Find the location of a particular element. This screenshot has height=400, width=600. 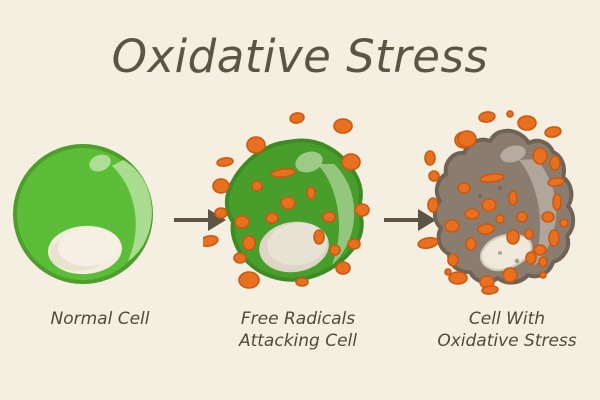

caption-line: Oxidative Stress is located at coordinates (507, 341).